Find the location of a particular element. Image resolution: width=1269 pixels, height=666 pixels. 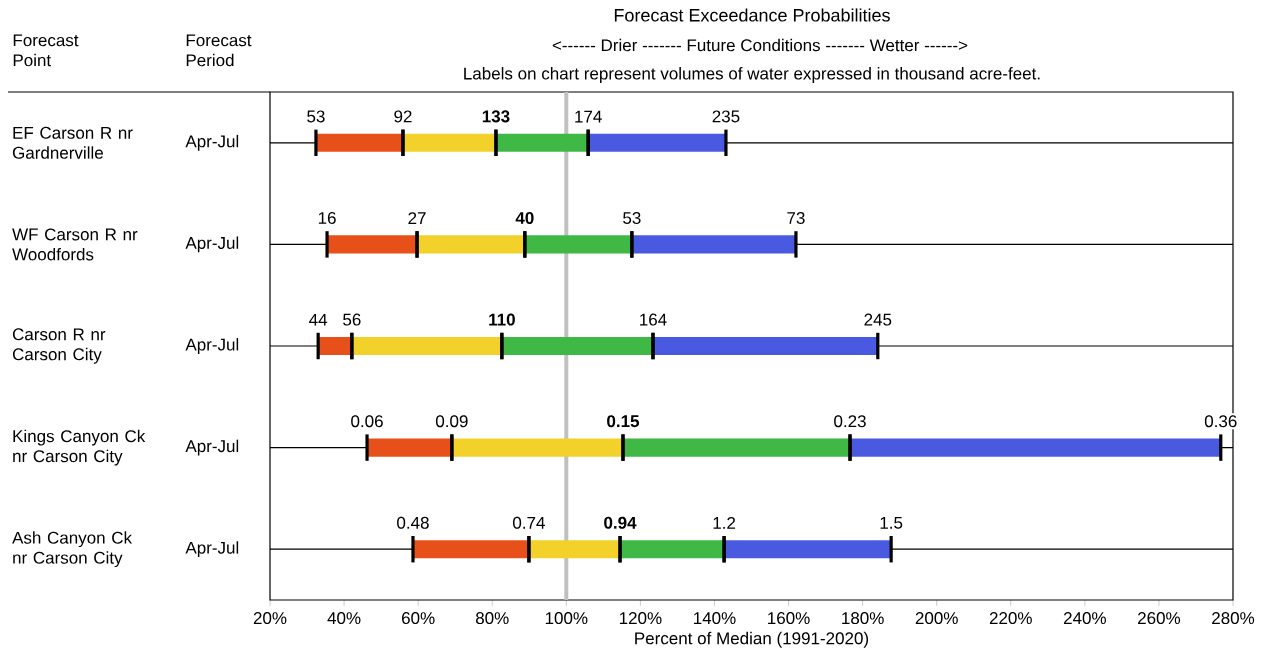

chart-title: Forecast Exceedance Probabilities is located at coordinates (752, 15).